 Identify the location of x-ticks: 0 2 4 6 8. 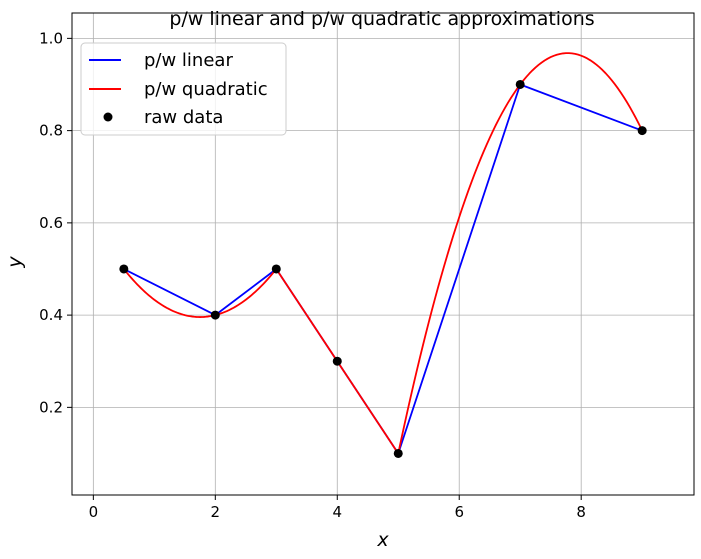
(337, 508).